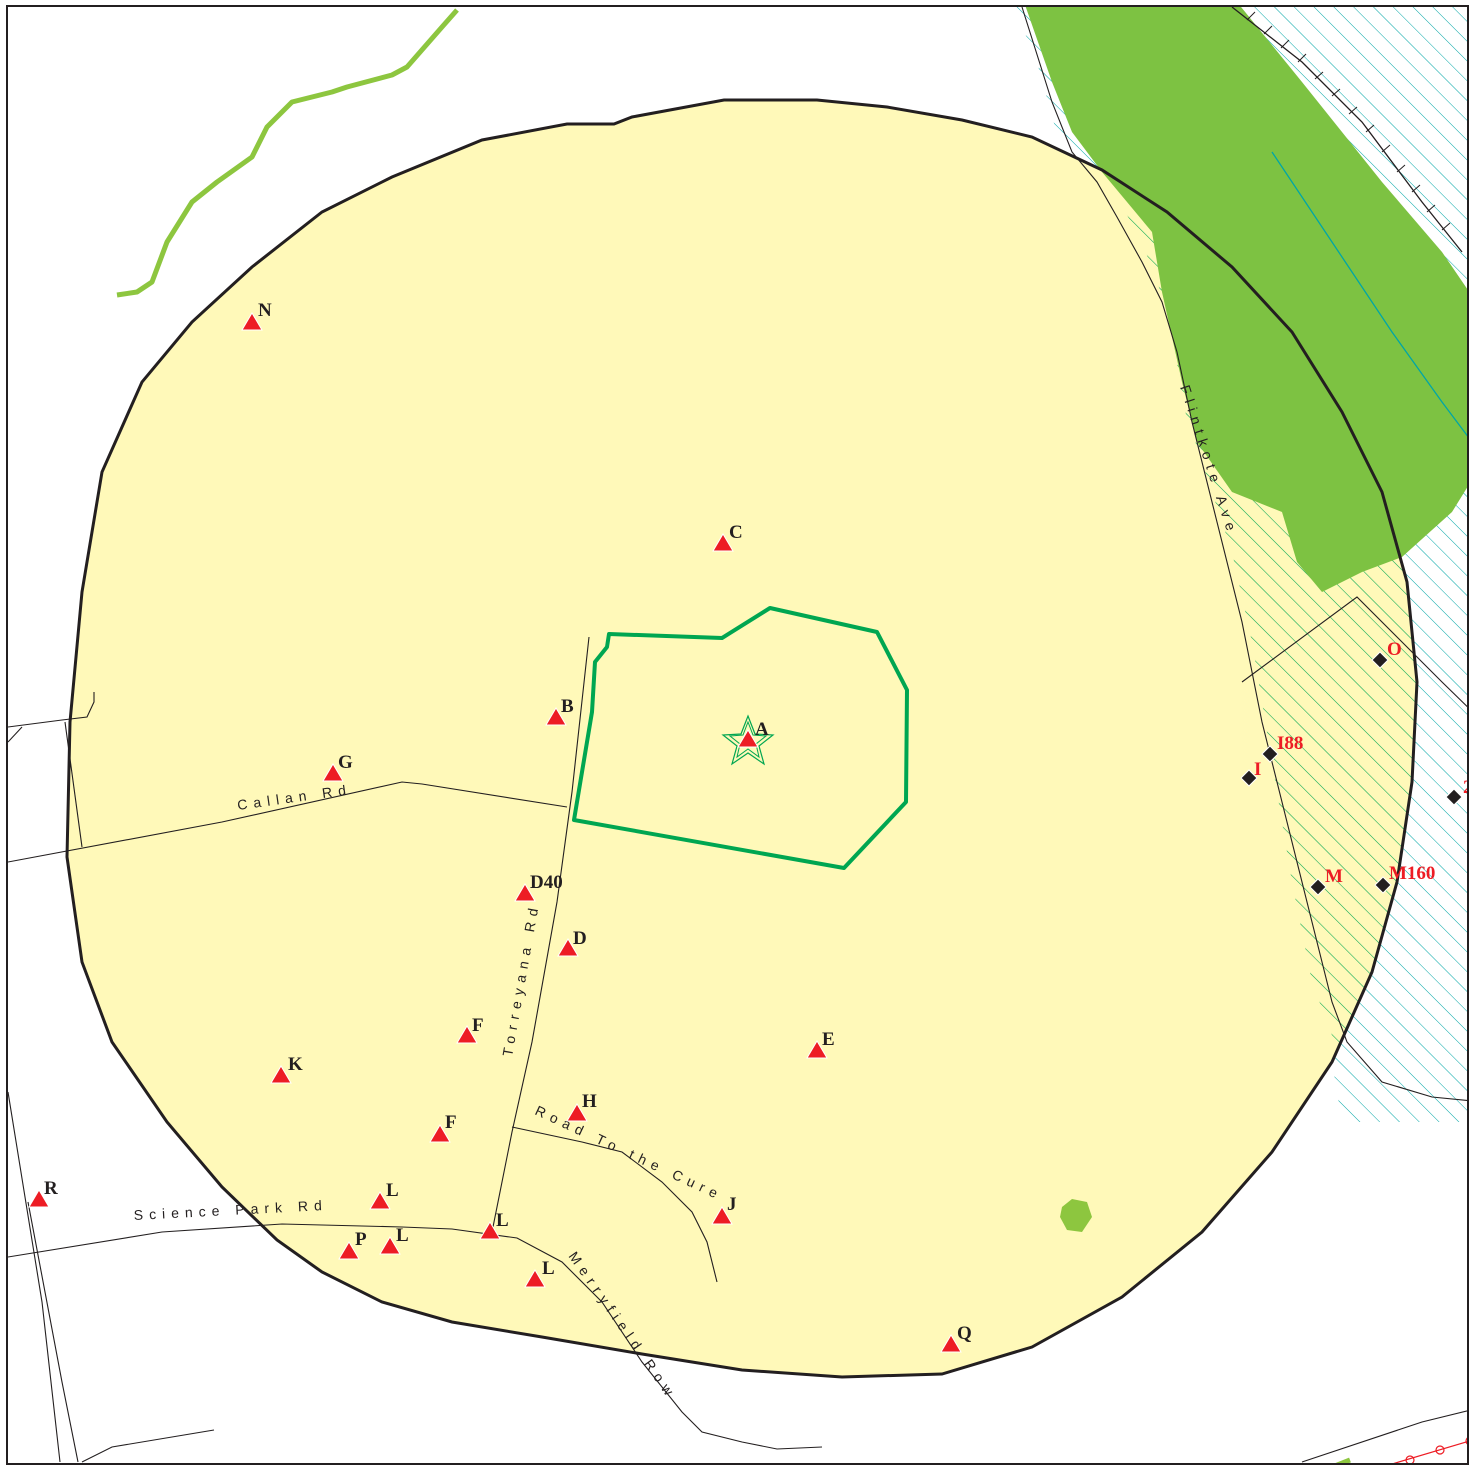  What do you see at coordinates (732, 1204) in the screenshot?
I see `site-label: J` at bounding box center [732, 1204].